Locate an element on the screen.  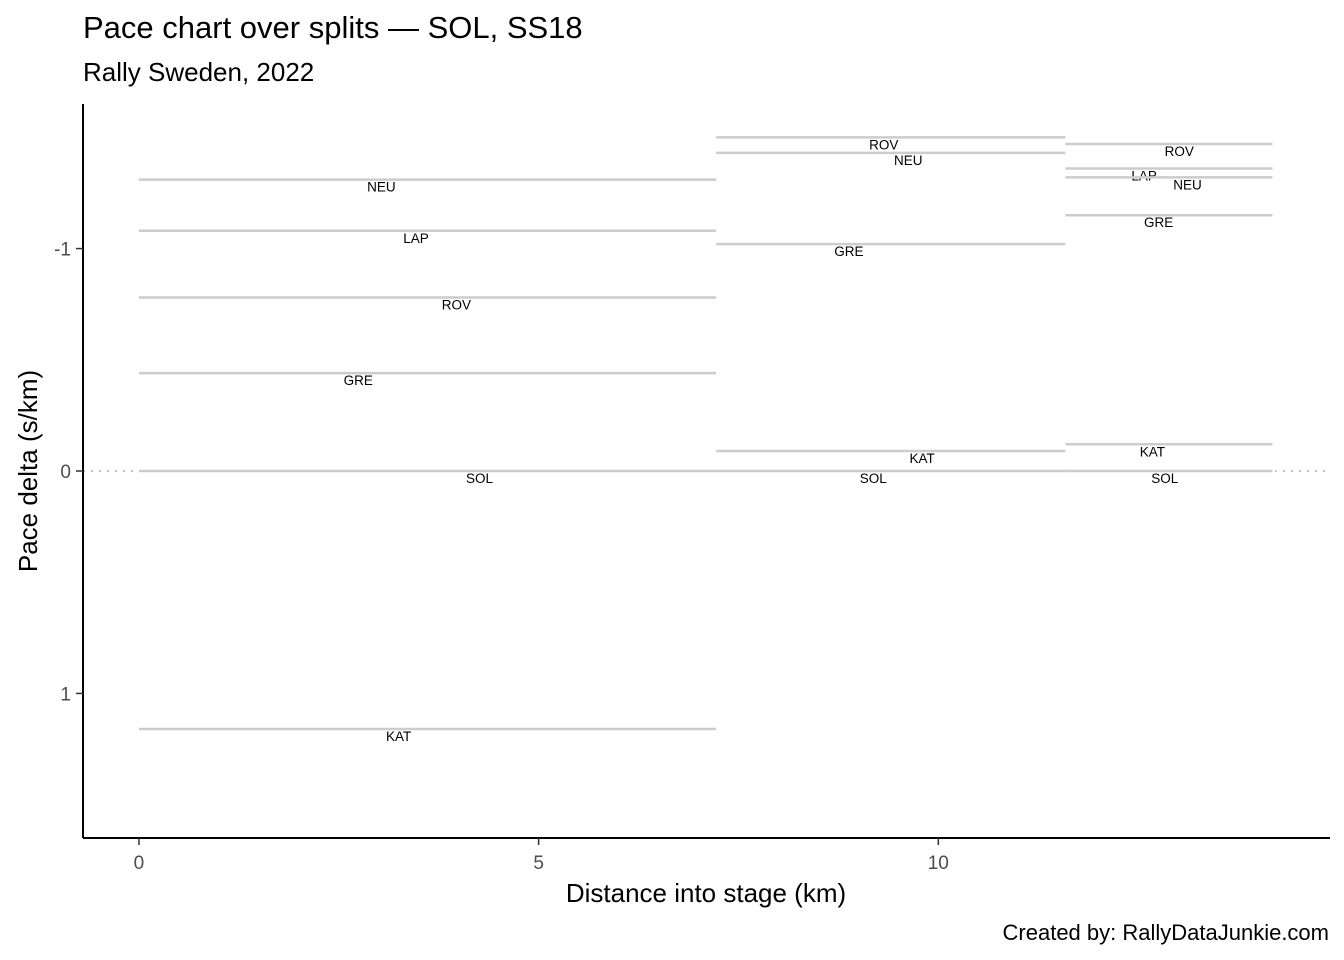
caption: Created by: RallyDataJunkie.com is located at coordinates (1165, 932).